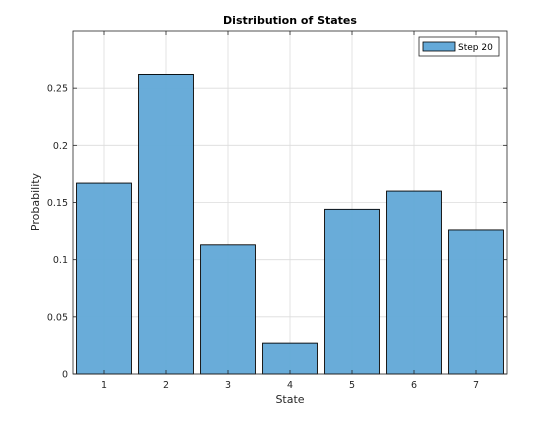 This screenshot has height=424, width=560. Describe the element at coordinates (65, 375) in the screenshot. I see `y-tick-label: 0` at that location.